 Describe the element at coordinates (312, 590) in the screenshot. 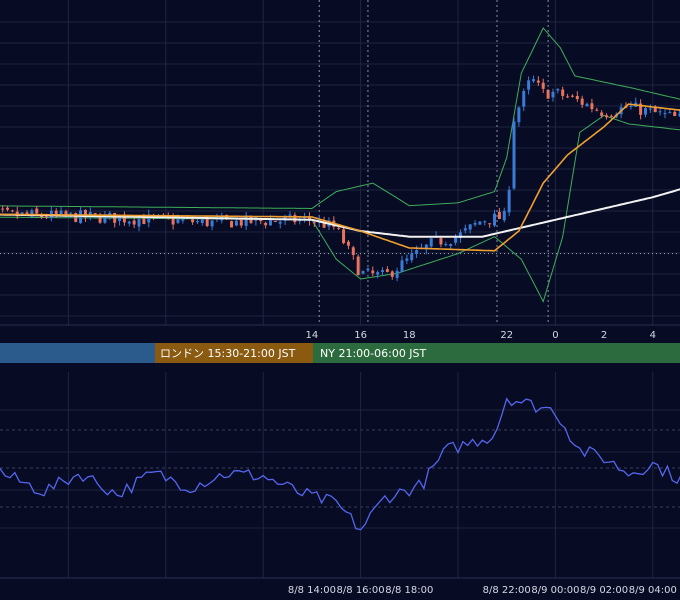

I see `indicator-tick-label: 8/8 14:00` at that location.